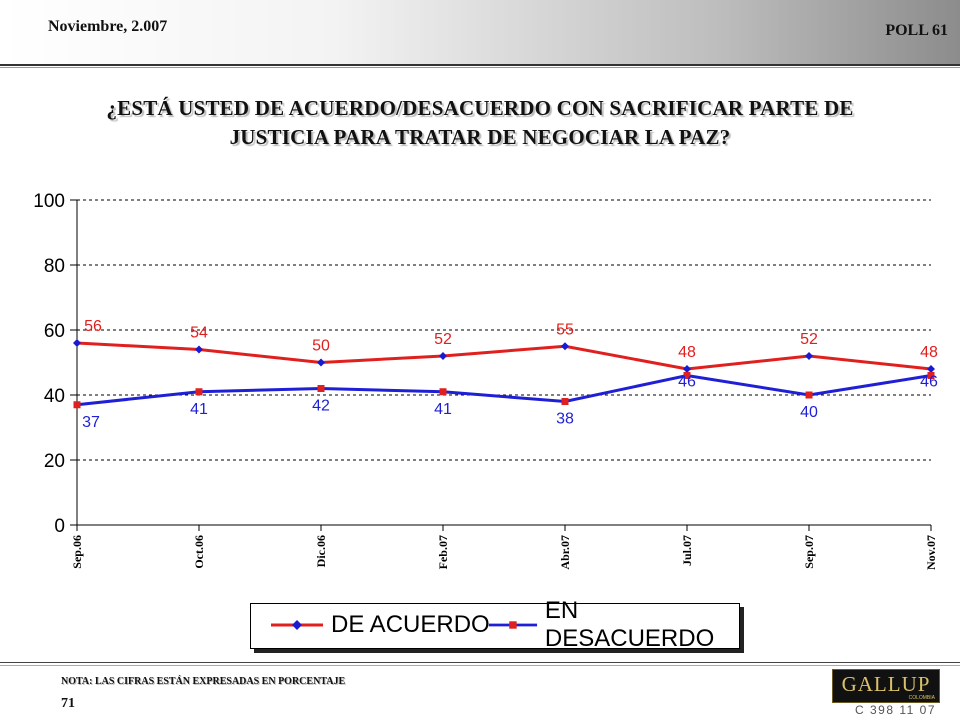 This screenshot has height=720, width=960. Describe the element at coordinates (480, 137) in the screenshot. I see `chart-title-line-2: JUSTICIA PARA TRATAR DE NEGOCIAR LA PAZ?` at that location.